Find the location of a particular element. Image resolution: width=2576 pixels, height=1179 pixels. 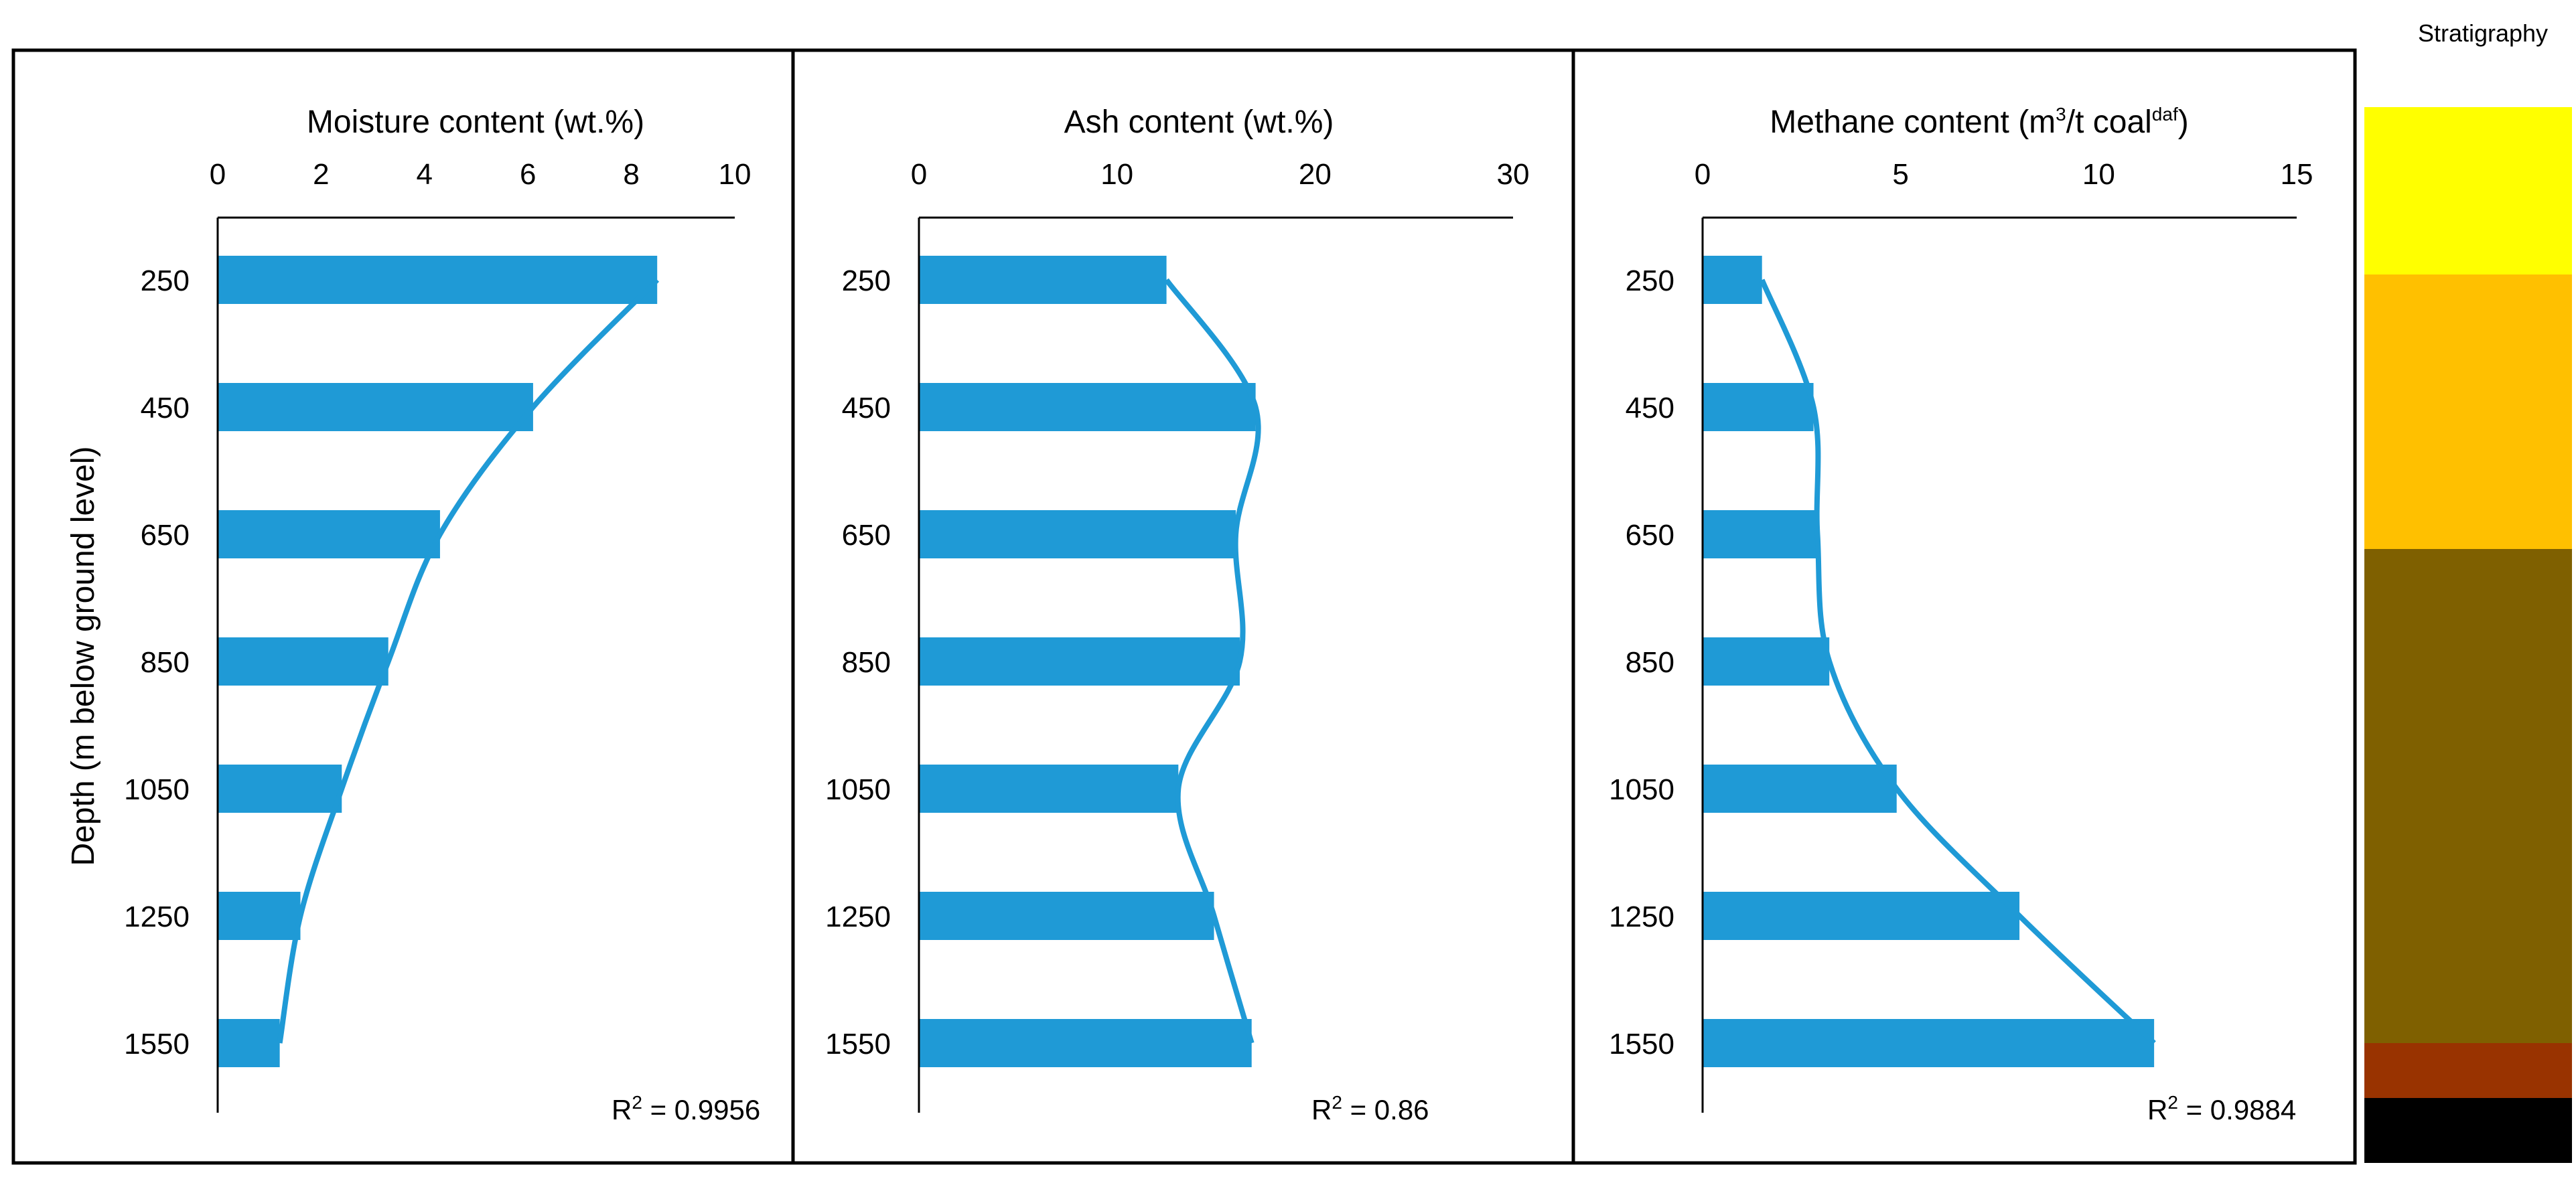

panel-title: Methane content (m3/t coaldaf) is located at coordinates (1979, 122).